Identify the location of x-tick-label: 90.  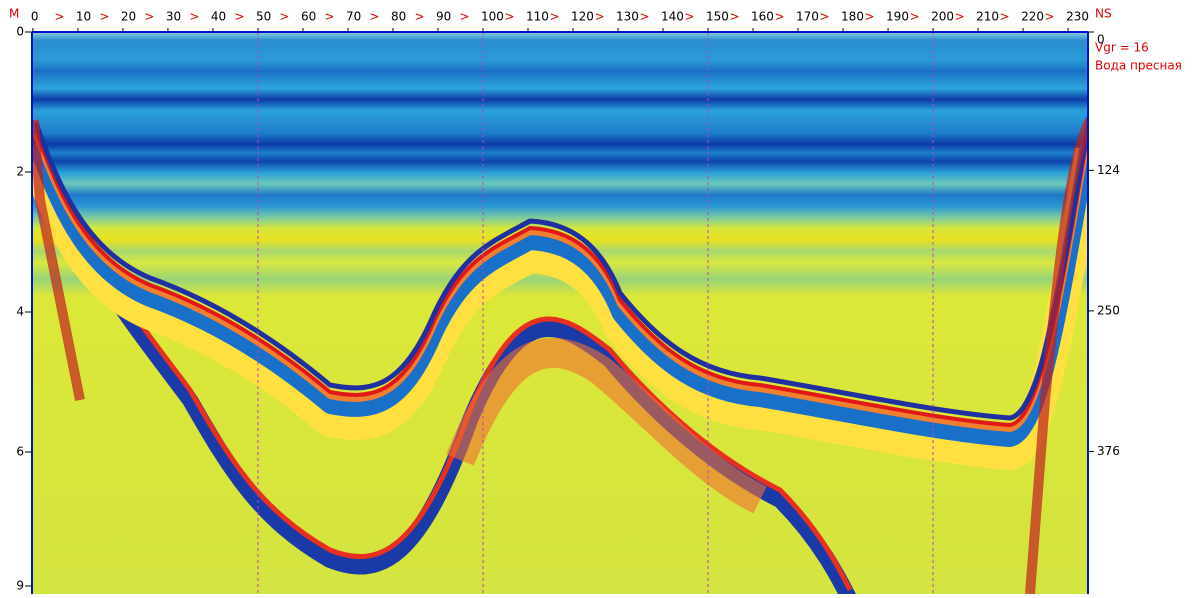
(443, 17).